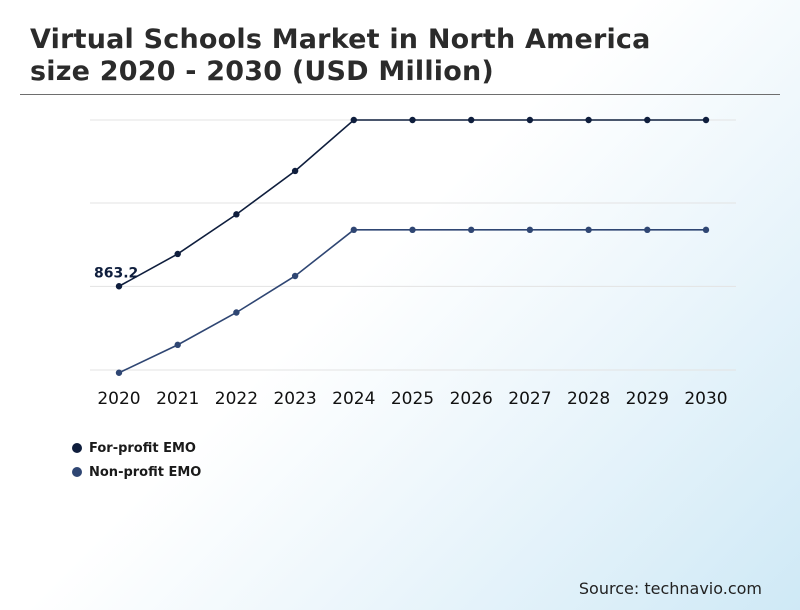  What do you see at coordinates (145, 472) in the screenshot?
I see `legend-label-non-profit: Non-profit EMO` at bounding box center [145, 472].